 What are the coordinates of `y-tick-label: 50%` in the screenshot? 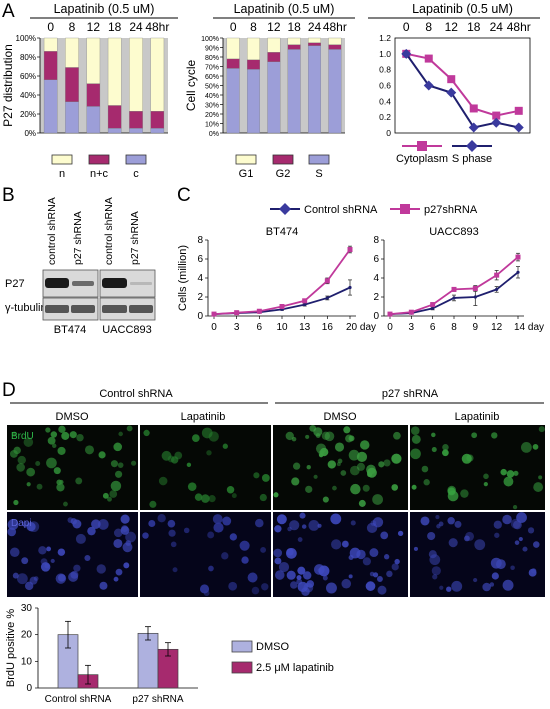 It's located at (212, 87).